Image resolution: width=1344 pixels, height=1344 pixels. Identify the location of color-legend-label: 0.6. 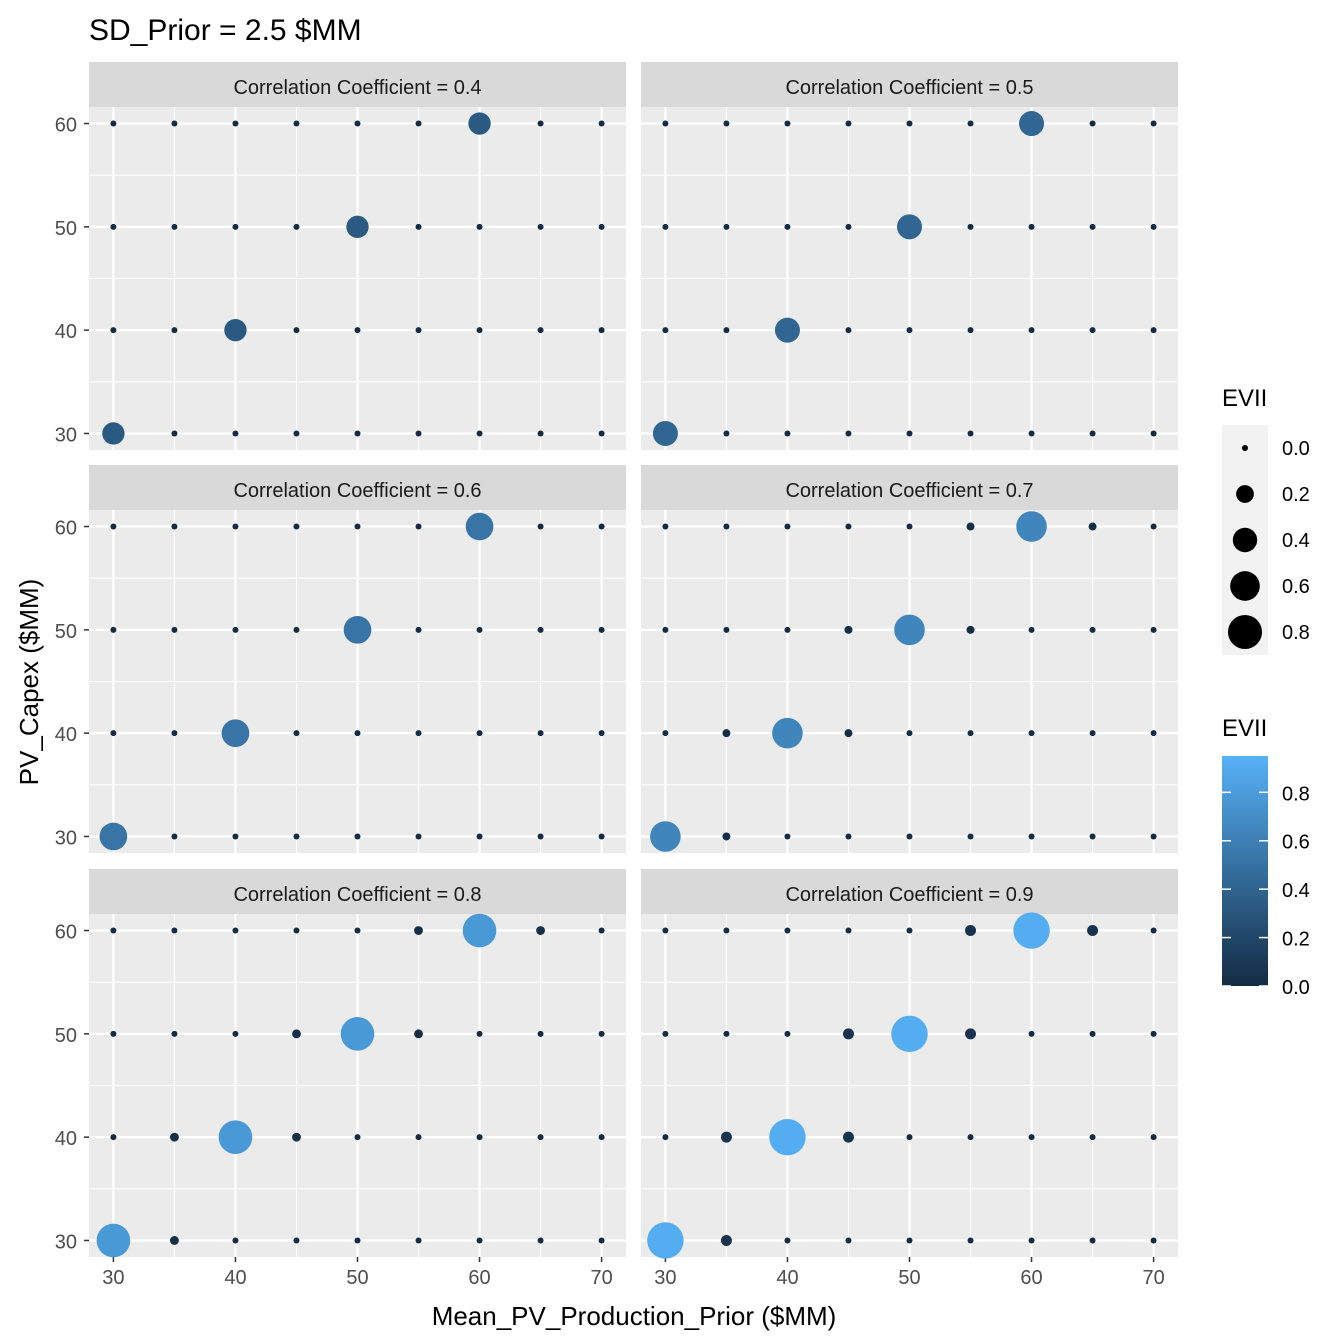
(1296, 843).